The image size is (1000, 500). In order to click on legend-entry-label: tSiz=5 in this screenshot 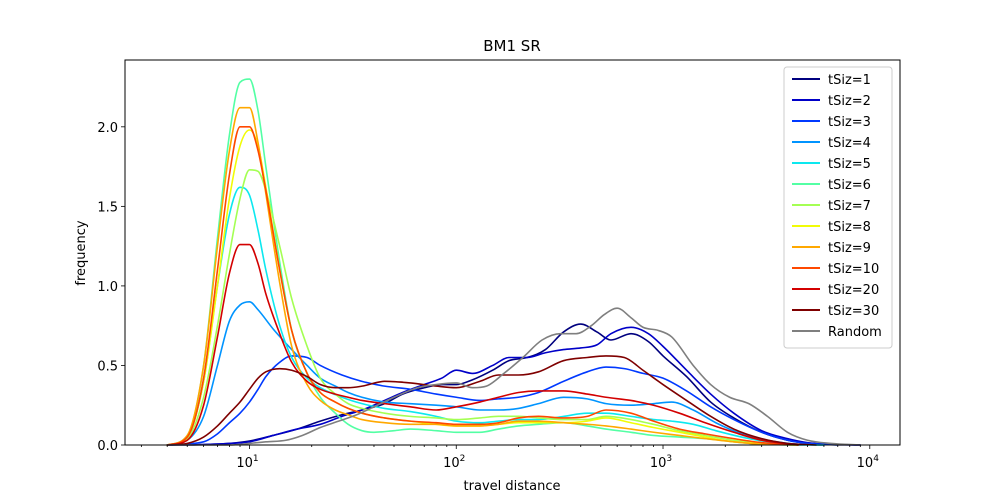, I will do `click(849, 164)`.